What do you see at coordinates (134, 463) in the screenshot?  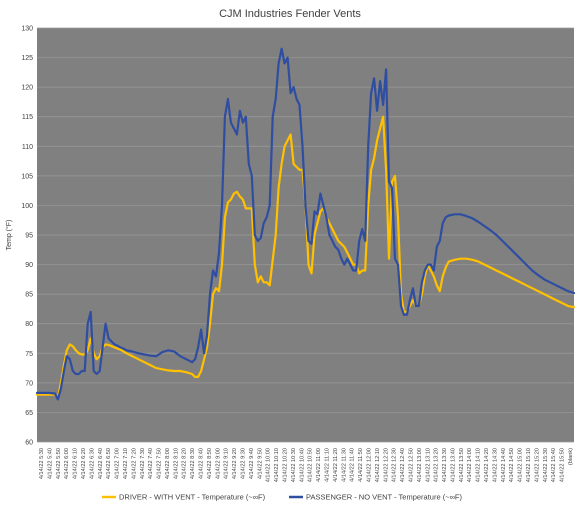 I see `x-tick-label: 4/14/22 7:20` at bounding box center [134, 463].